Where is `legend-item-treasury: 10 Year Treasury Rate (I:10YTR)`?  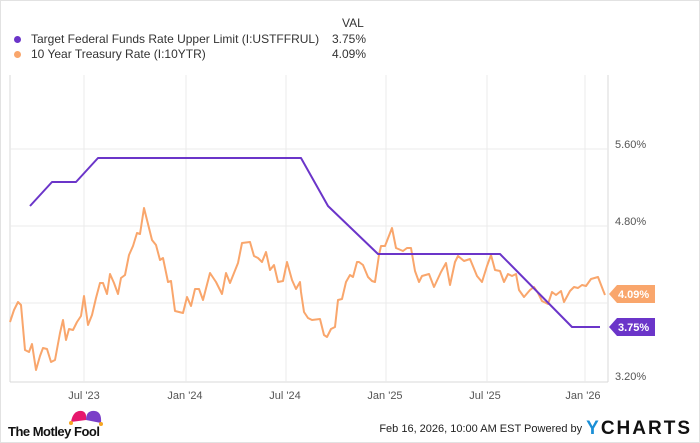 legend-item-treasury: 10 Year Treasury Rate (I:10YTR) is located at coordinates (110, 54).